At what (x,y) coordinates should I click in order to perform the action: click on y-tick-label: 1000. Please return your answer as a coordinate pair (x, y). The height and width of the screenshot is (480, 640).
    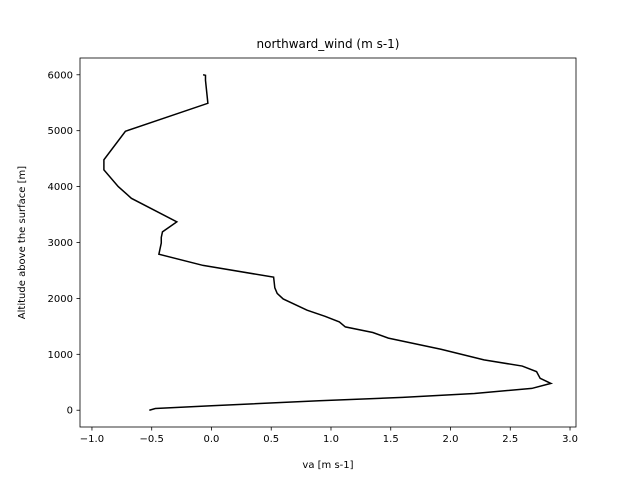
    Looking at the image, I should click on (60, 355).